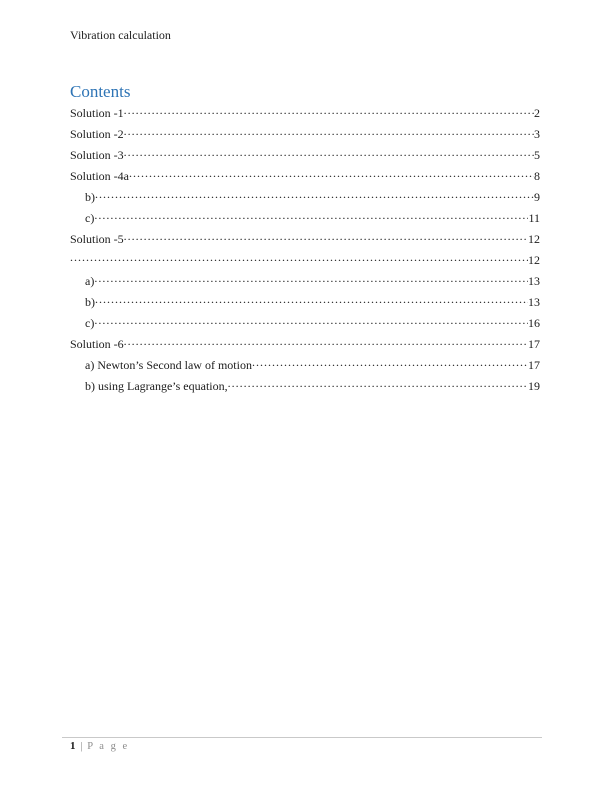 The image size is (612, 792). I want to click on toc-entry: Solution -3 5, so click(305, 155).